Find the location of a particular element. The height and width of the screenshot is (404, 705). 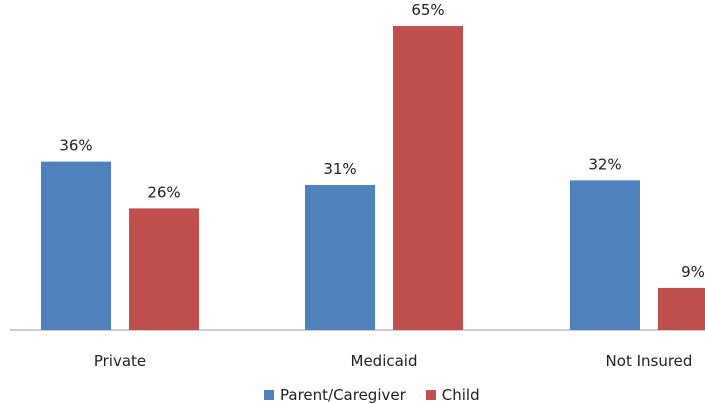

legend-swatch-parent is located at coordinates (269, 395).